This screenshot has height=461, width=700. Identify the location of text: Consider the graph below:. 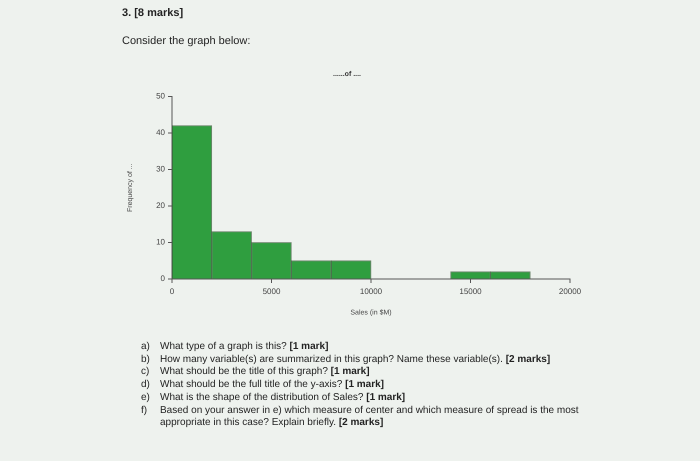
(186, 41).